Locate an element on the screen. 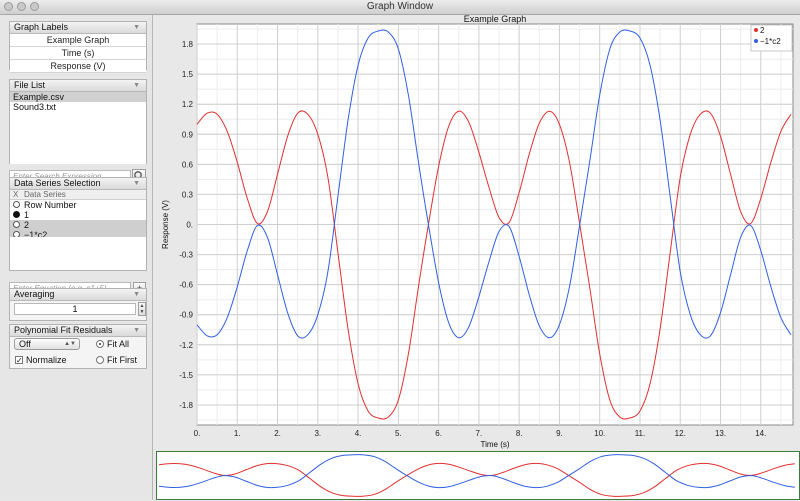 The height and width of the screenshot is (501, 800). y-label-field: Response (V) is located at coordinates (78, 66).